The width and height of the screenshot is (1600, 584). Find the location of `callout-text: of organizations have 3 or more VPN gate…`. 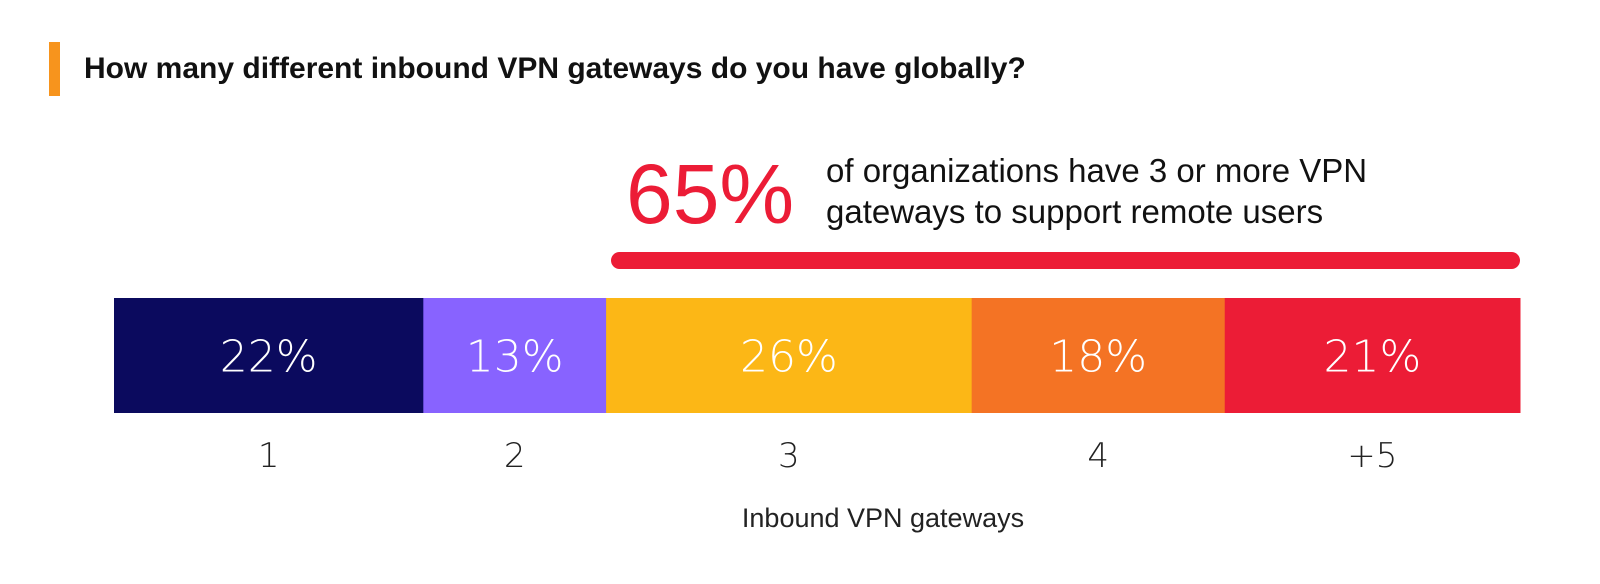

callout-text: of organizations have 3 or more VPN gate… is located at coordinates (1097, 191).